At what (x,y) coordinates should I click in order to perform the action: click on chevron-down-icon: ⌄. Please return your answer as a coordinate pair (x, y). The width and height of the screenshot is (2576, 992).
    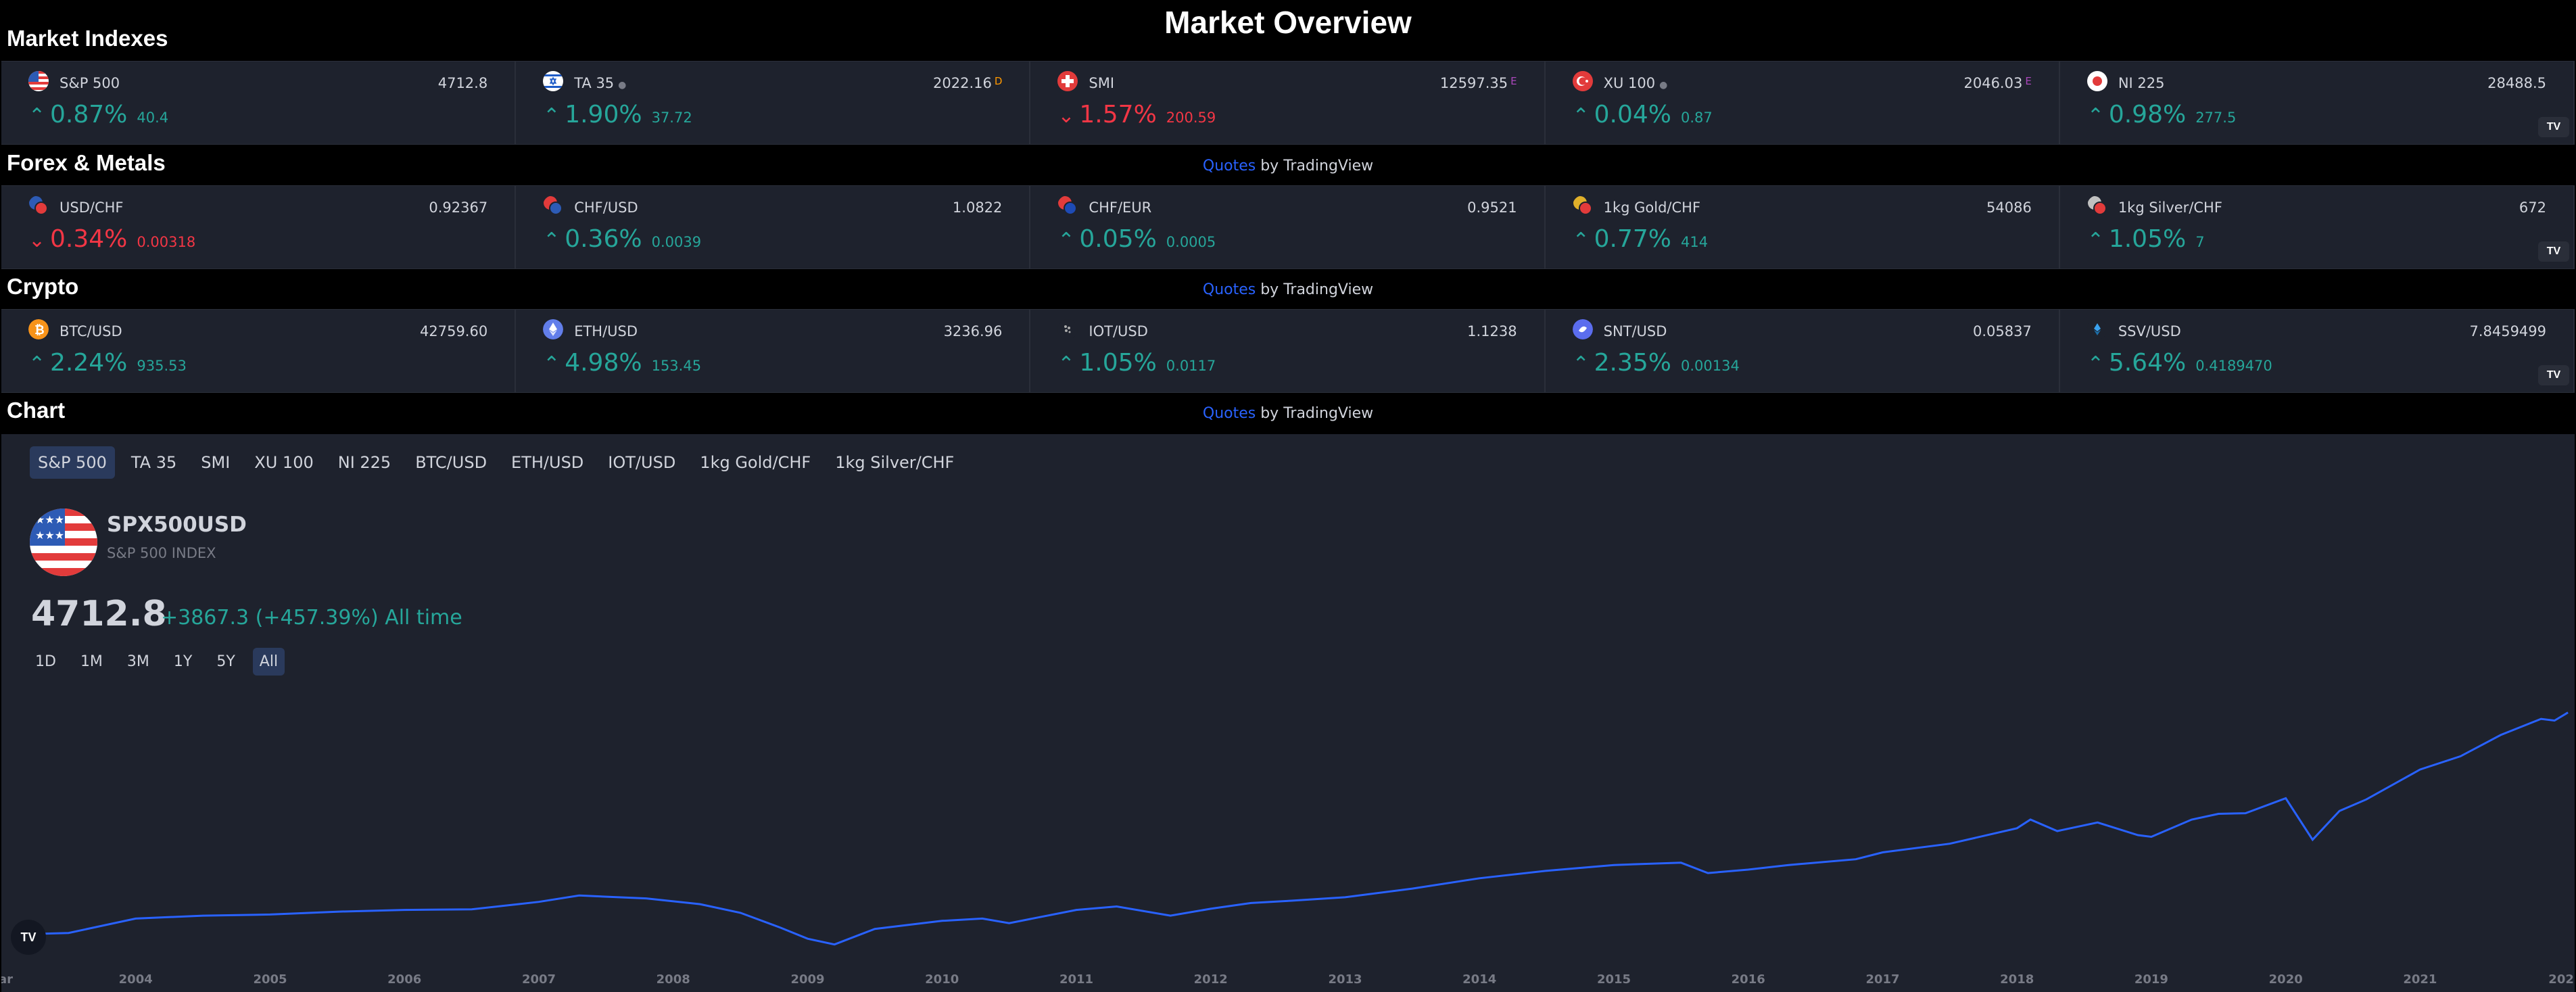
    Looking at the image, I should click on (37, 240).